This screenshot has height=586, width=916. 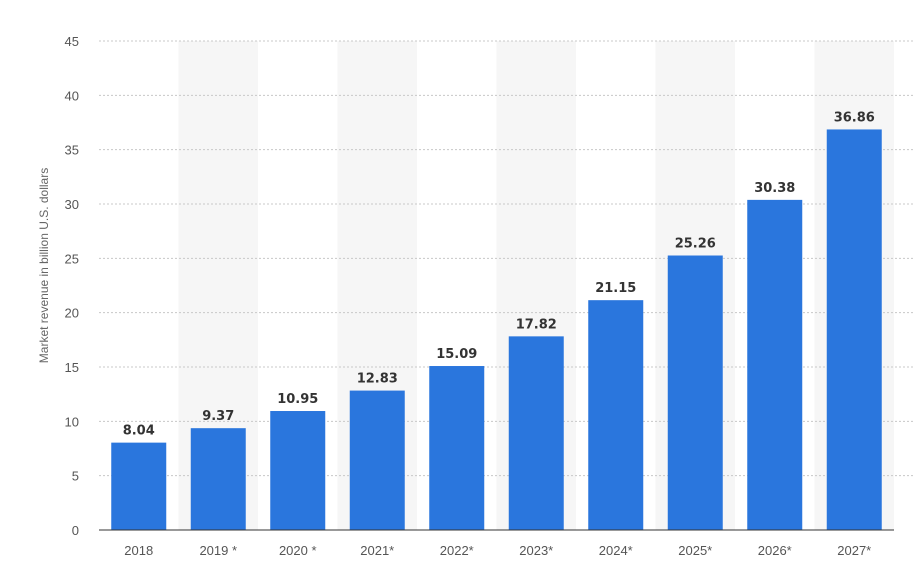 I want to click on value-label: 8.04, so click(x=139, y=431).